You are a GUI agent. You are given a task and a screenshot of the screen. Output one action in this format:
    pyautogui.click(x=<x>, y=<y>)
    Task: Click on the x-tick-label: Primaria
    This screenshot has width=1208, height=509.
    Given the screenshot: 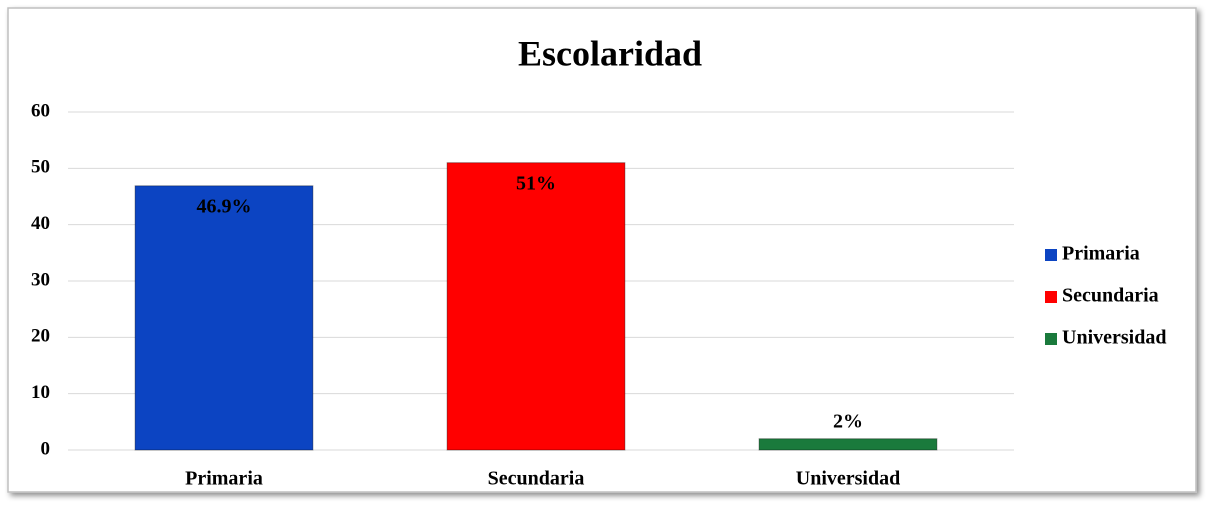 What is the action you would take?
    pyautogui.click(x=224, y=479)
    